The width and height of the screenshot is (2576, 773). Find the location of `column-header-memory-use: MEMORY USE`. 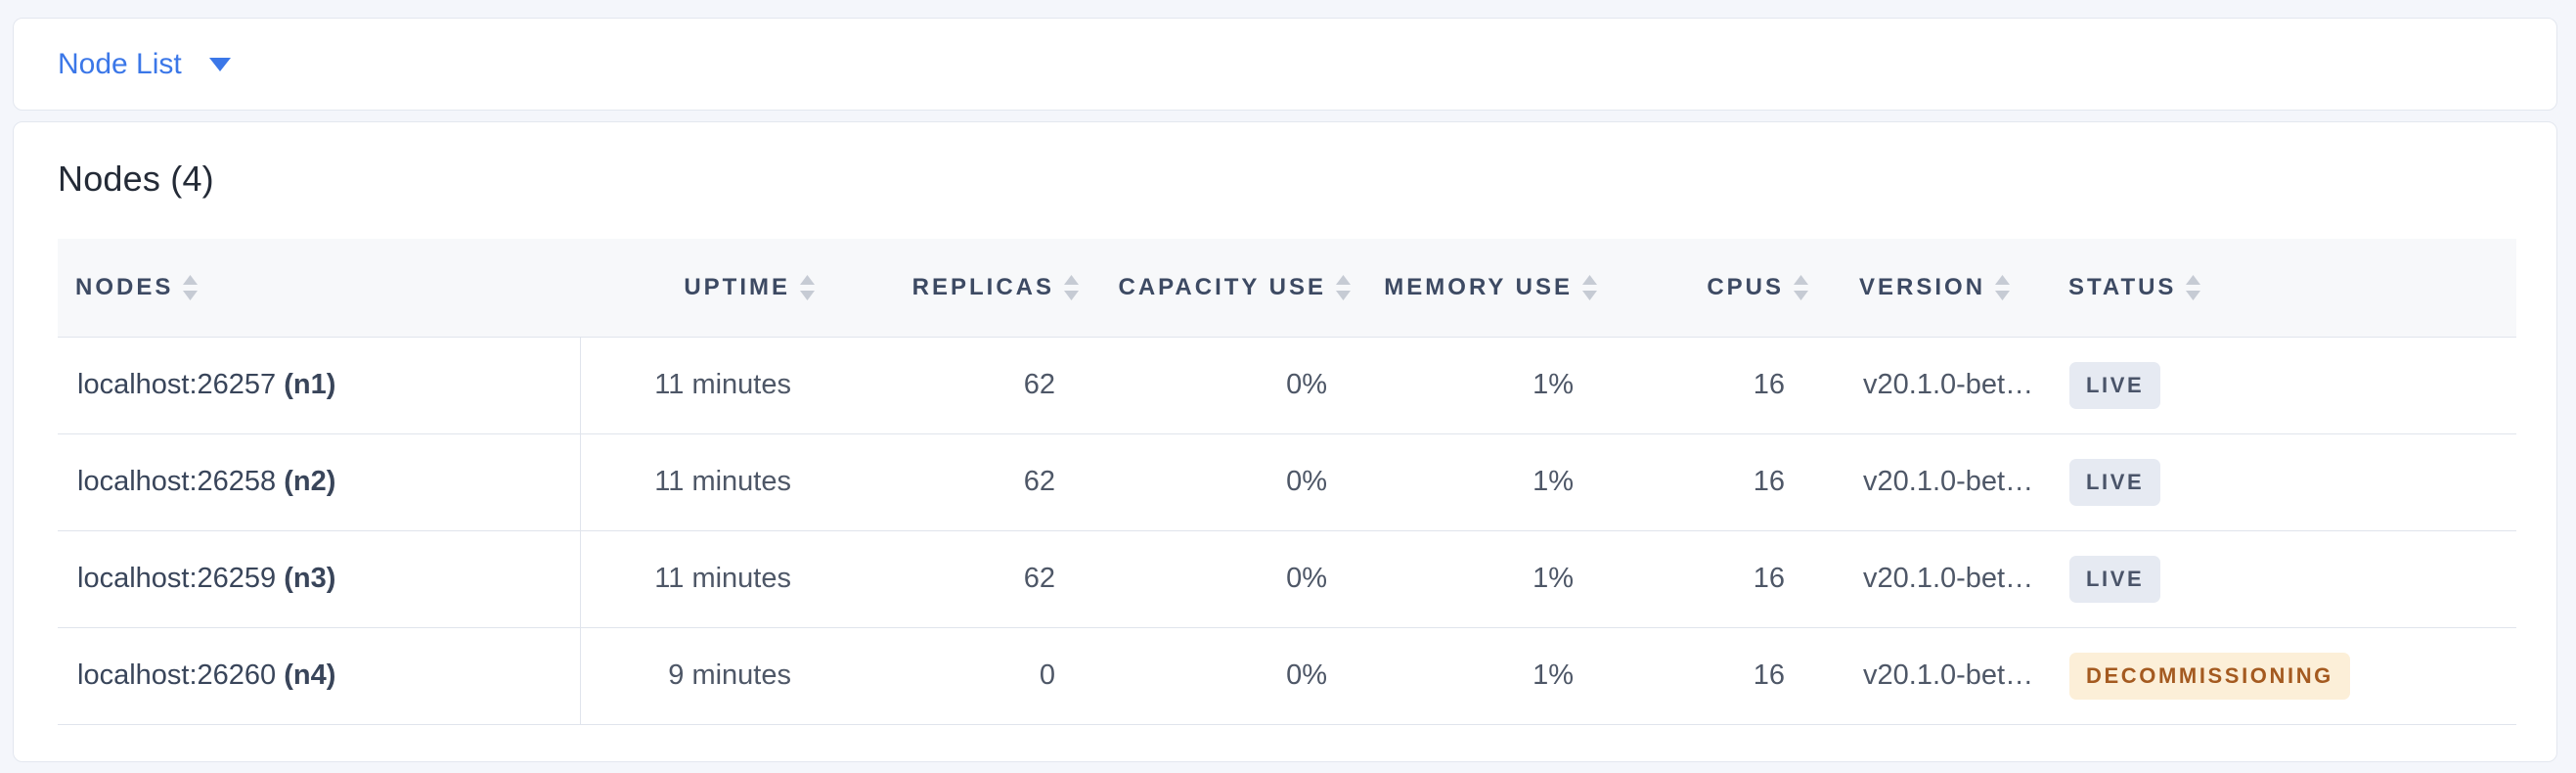

column-header-memory-use: MEMORY USE is located at coordinates (1494, 289).